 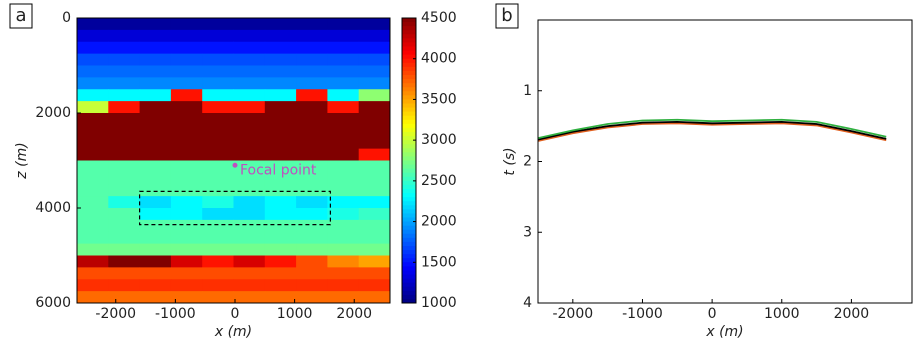 I want to click on panel-label: b, so click(x=506, y=15).